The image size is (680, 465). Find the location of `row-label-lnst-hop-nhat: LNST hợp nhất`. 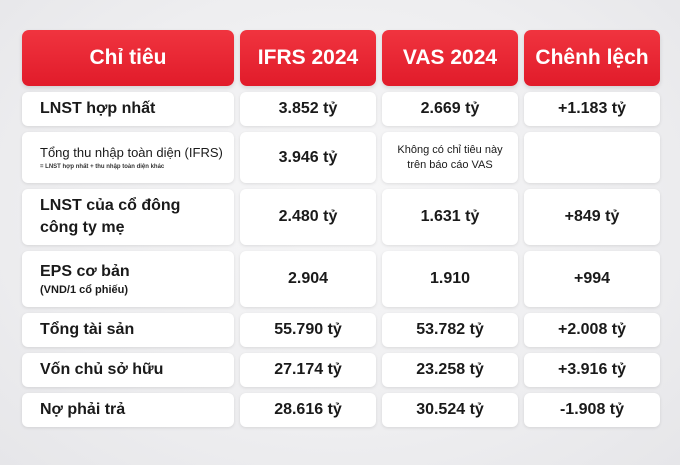

row-label-lnst-hop-nhat: LNST hợp nhất is located at coordinates (128, 109).